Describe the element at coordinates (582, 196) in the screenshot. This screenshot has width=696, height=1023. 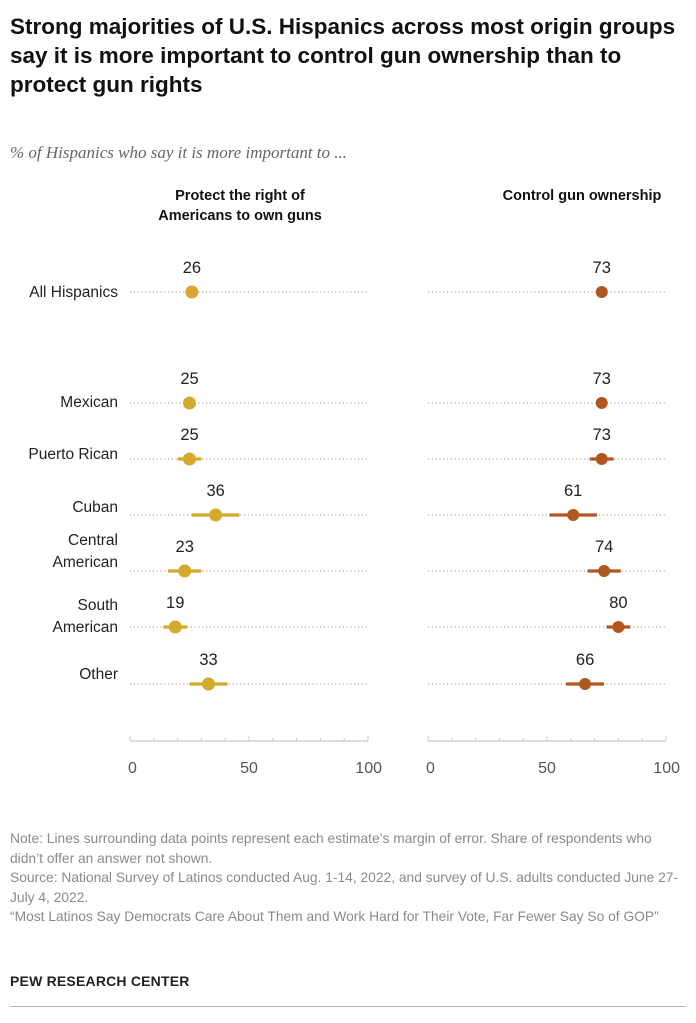
I see `right-panel-header: Control gun ownership` at that location.